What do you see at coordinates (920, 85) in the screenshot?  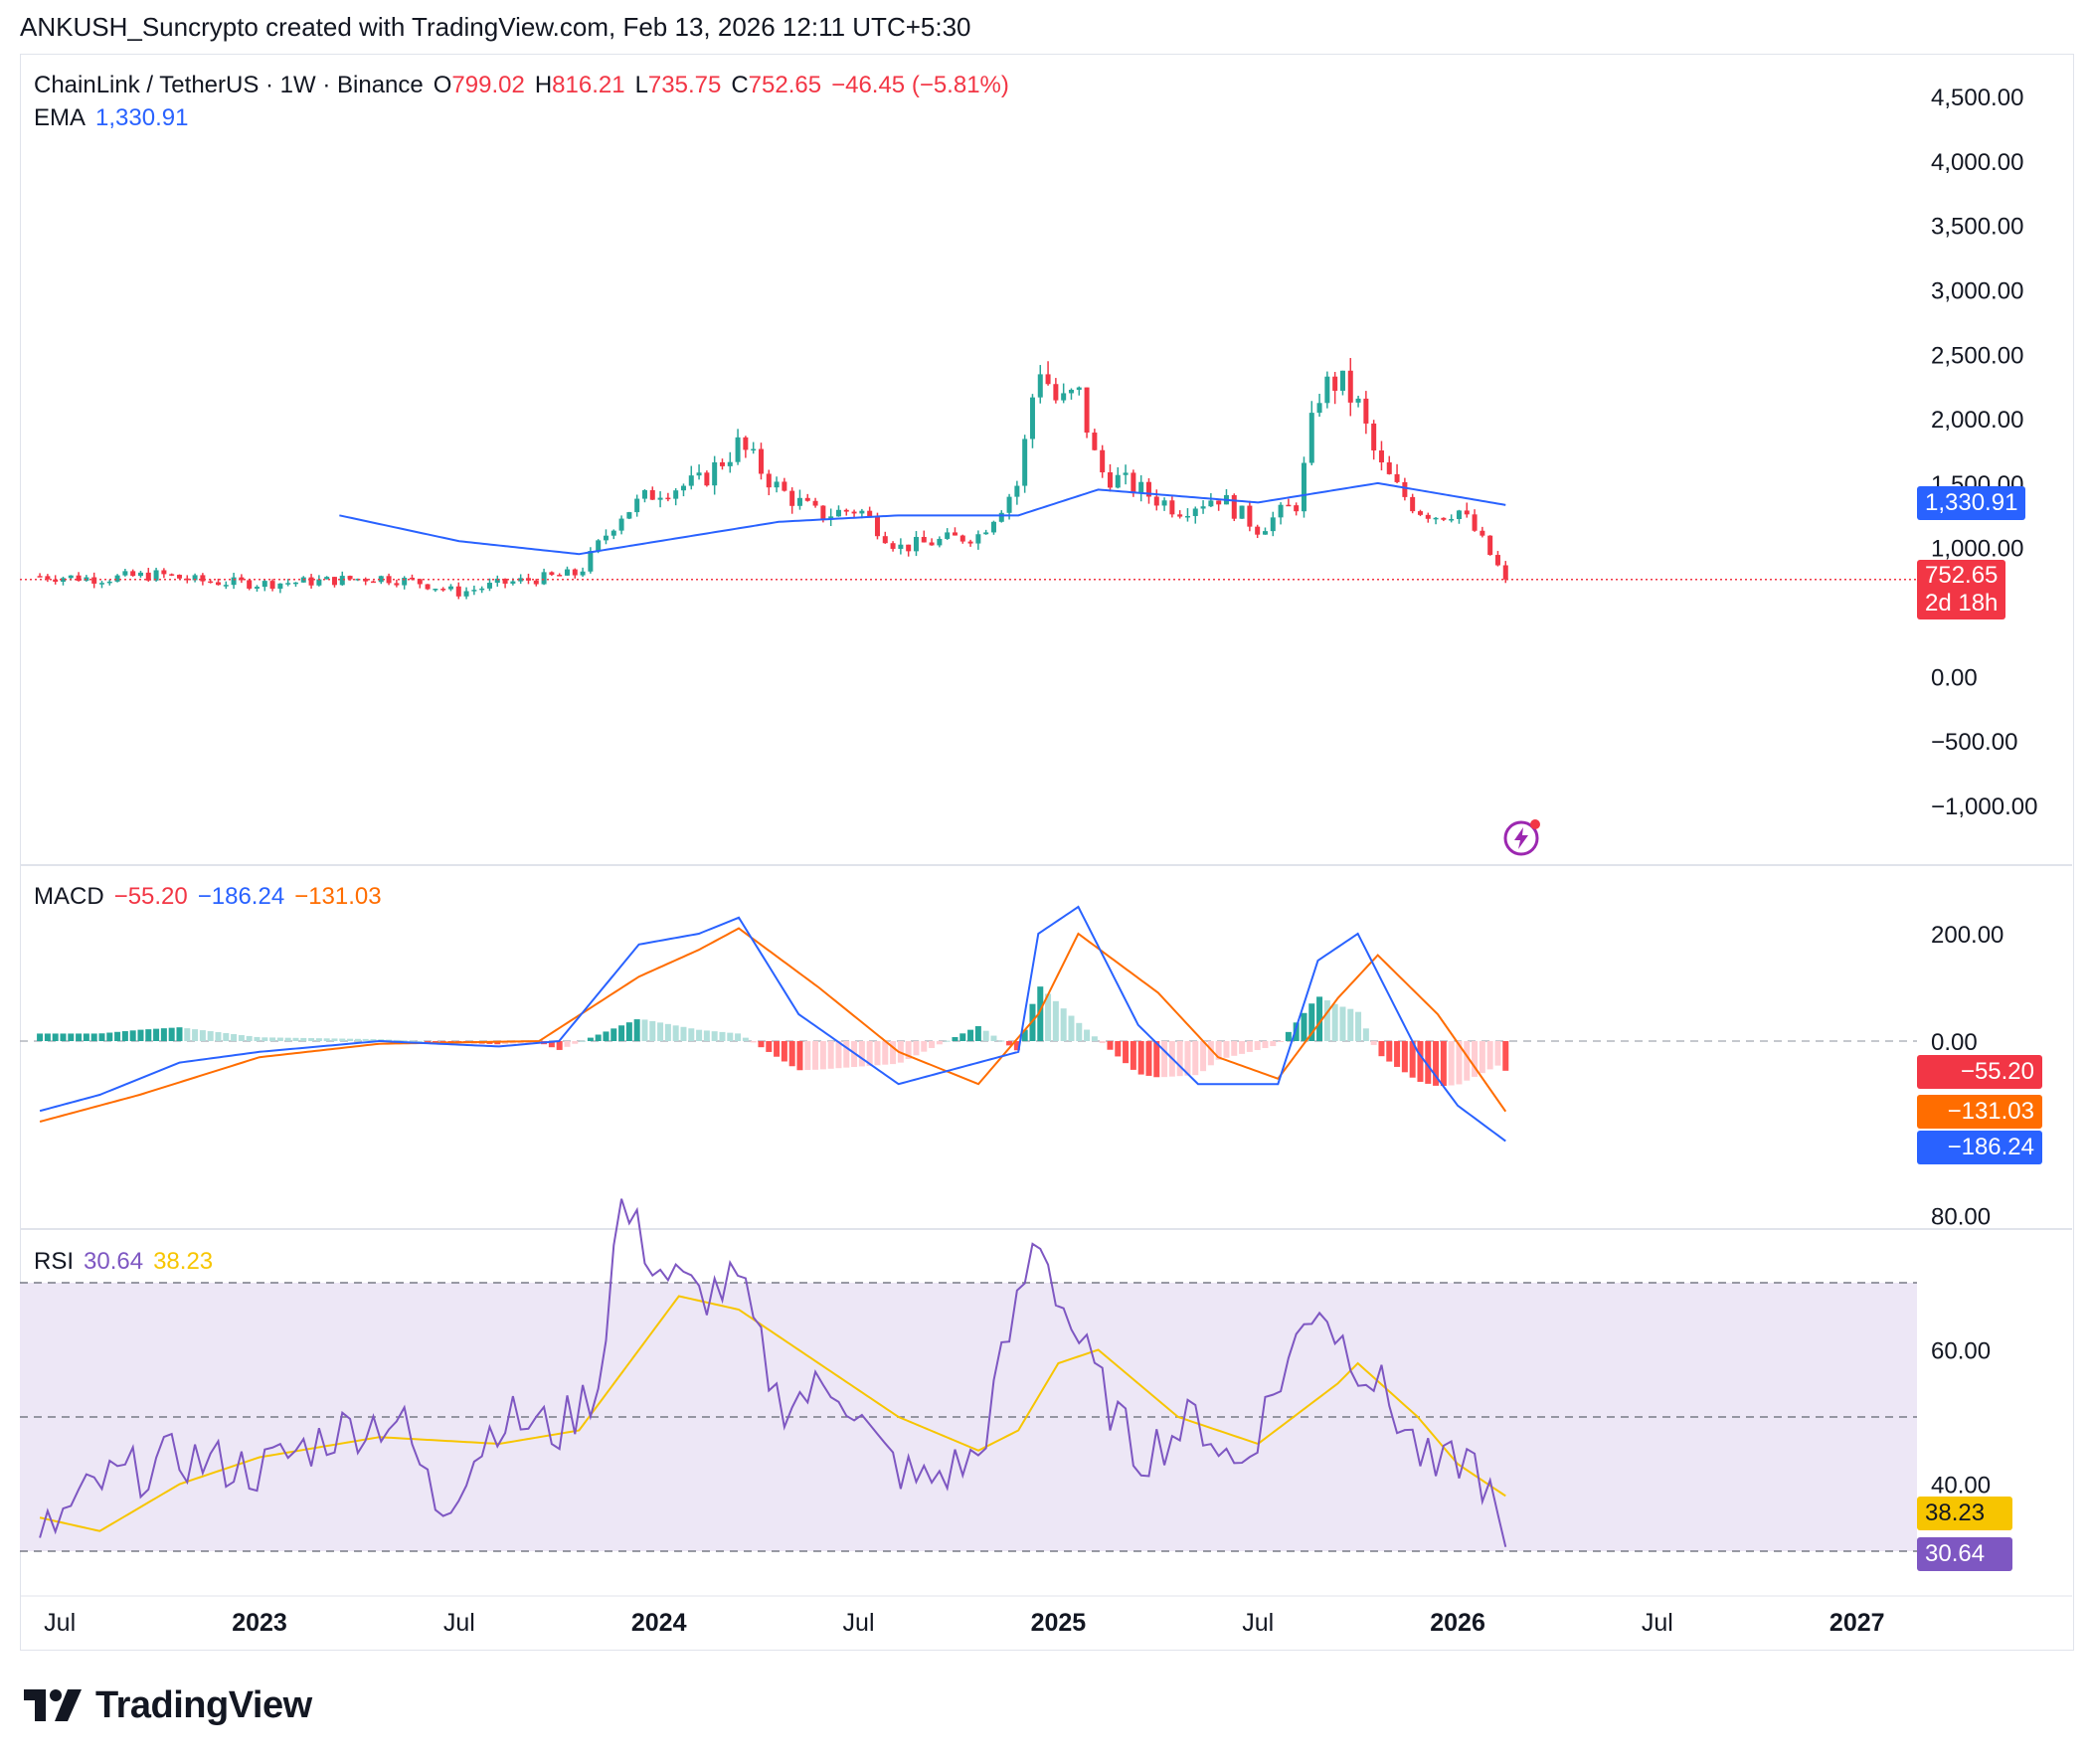 I see `change-value: −46.45 (−5.81%)` at bounding box center [920, 85].